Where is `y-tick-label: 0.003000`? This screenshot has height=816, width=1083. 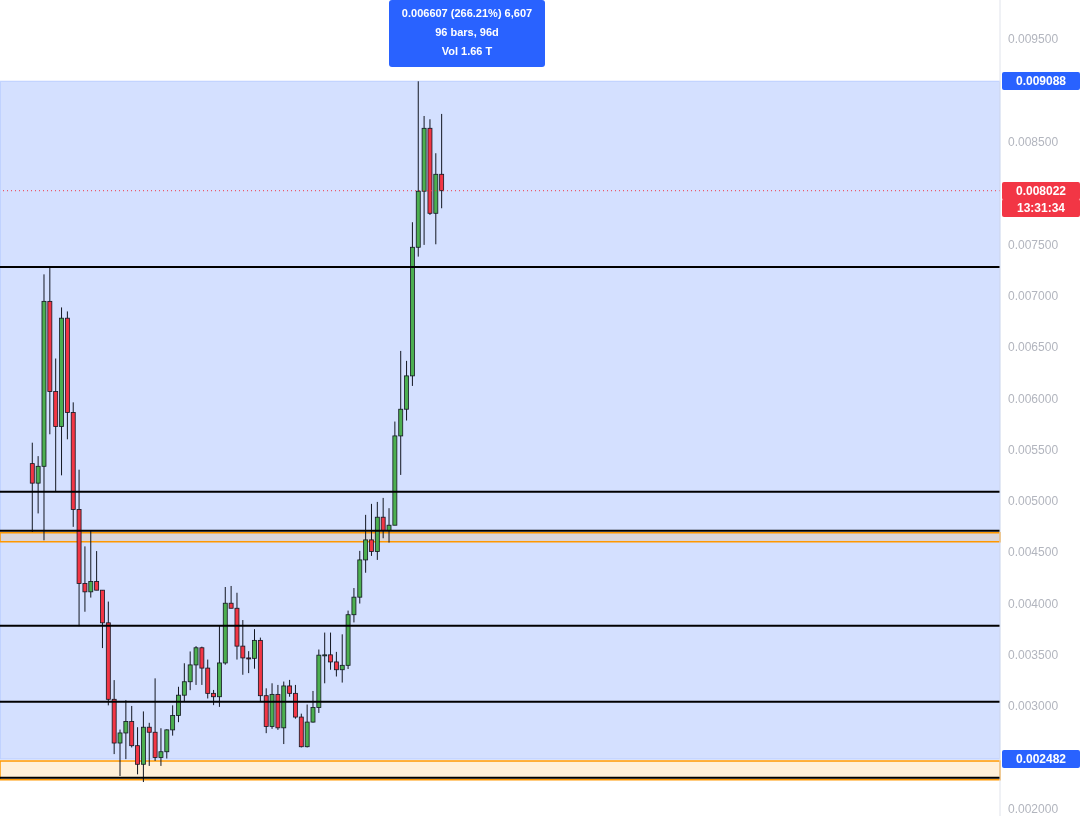 y-tick-label: 0.003000 is located at coordinates (1033, 706).